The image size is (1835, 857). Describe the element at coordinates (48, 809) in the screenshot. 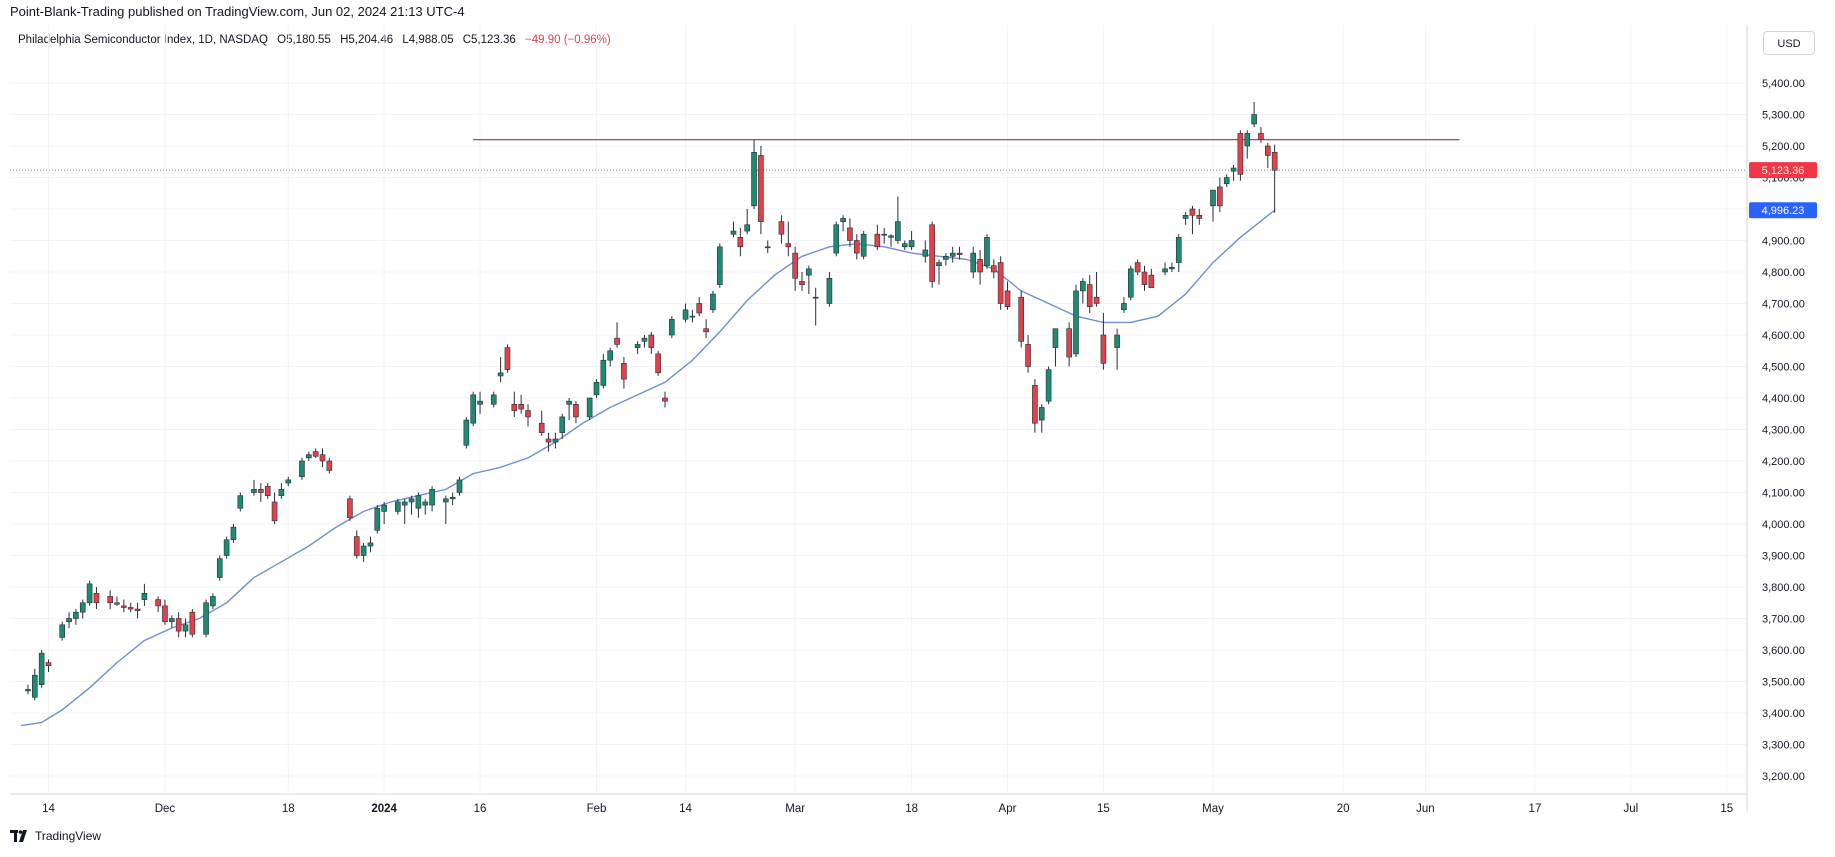

I see `x-tick-label: 14` at that location.